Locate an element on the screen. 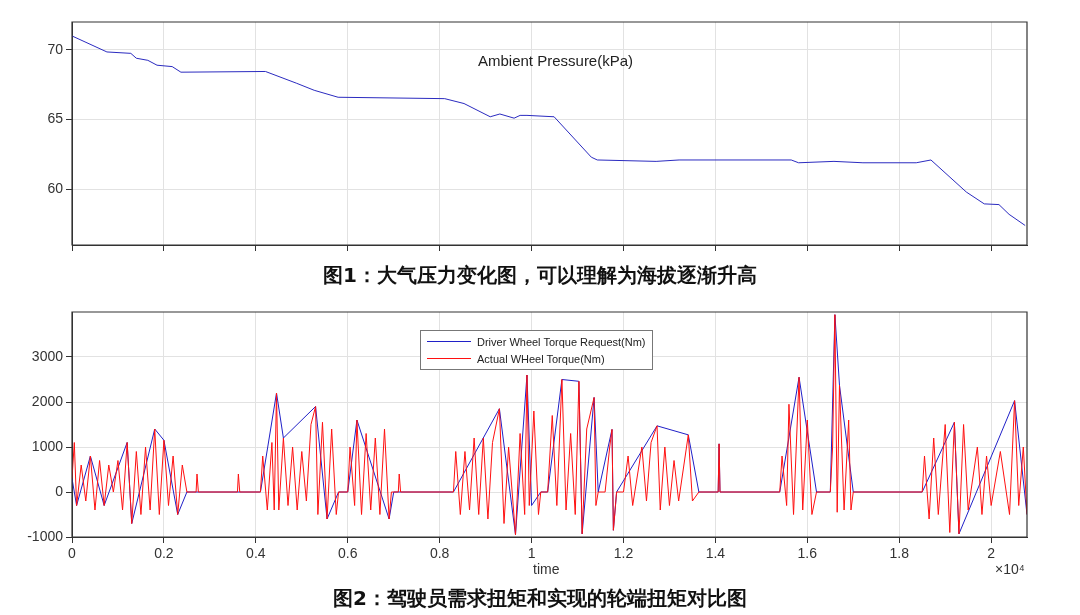 This screenshot has height=615, width=1080. y-tick-label: 0 is located at coordinates (59, 490).